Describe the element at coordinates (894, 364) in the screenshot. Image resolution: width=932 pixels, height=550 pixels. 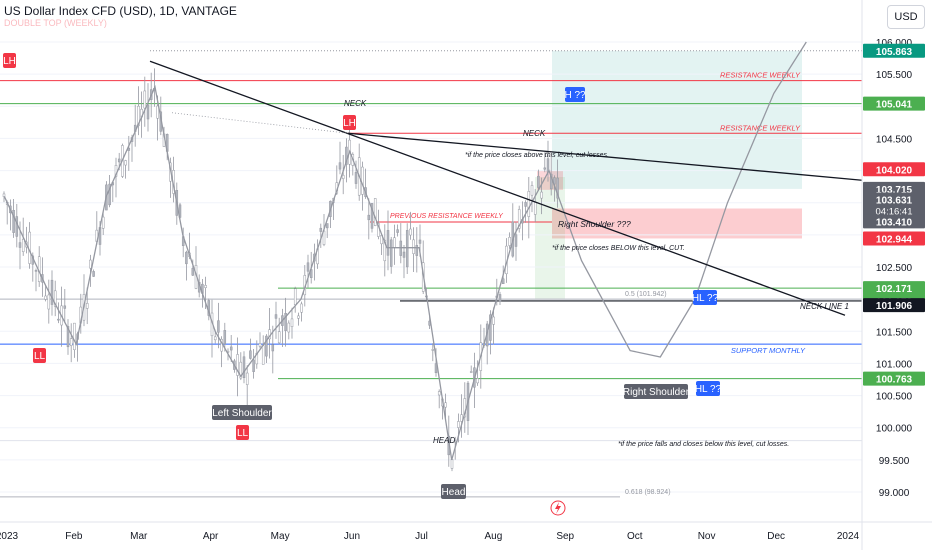
I see `y-tick-label: 101.000` at that location.